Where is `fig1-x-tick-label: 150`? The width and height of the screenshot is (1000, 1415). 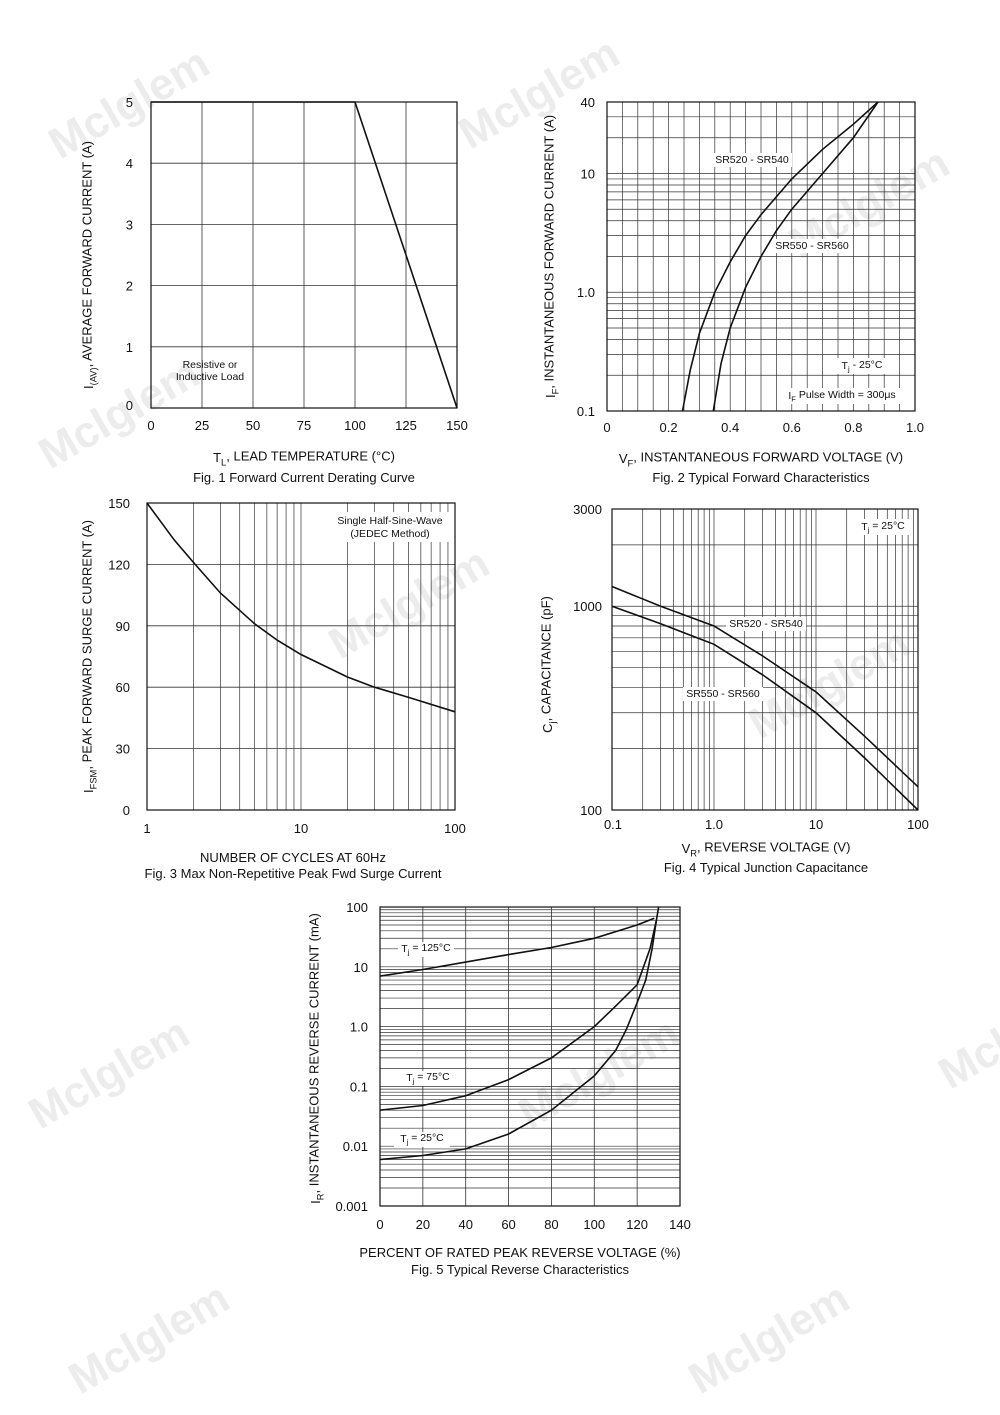 fig1-x-tick-label: 150 is located at coordinates (457, 425).